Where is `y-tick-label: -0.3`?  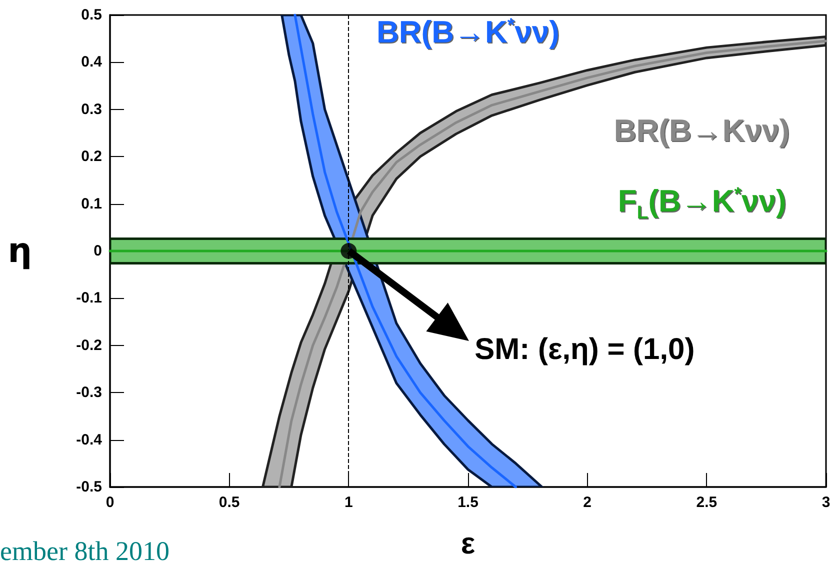 y-tick-label: -0.3 is located at coordinates (89, 393).